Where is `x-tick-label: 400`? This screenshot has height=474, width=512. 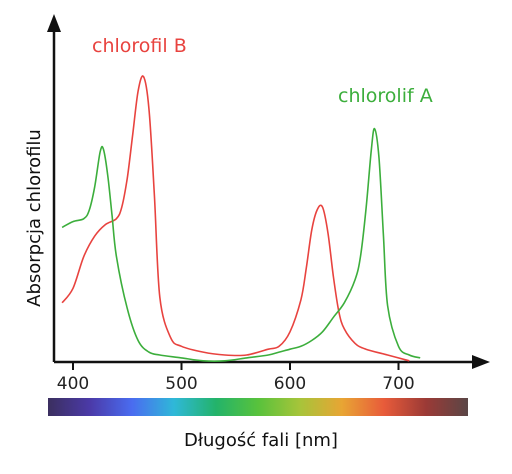 x-tick-label: 400 is located at coordinates (73, 384).